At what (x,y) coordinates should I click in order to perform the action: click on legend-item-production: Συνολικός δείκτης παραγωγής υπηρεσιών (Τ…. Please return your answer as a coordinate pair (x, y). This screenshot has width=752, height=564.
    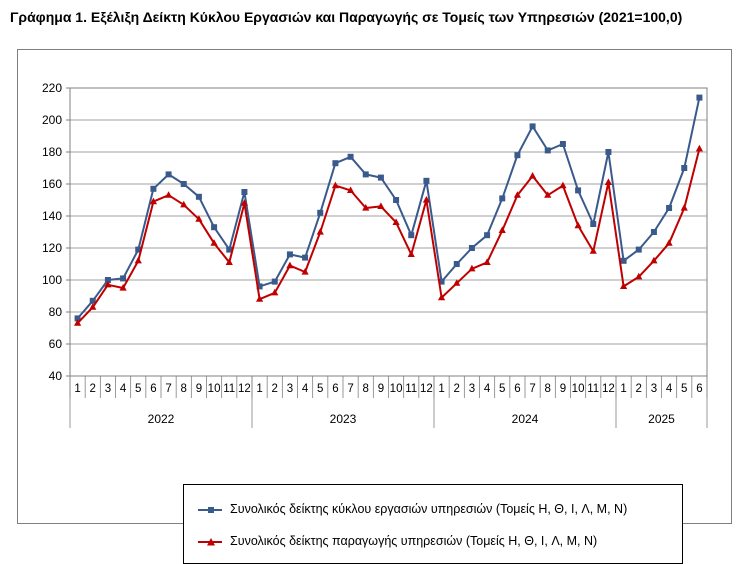
    Looking at the image, I should click on (433, 543).